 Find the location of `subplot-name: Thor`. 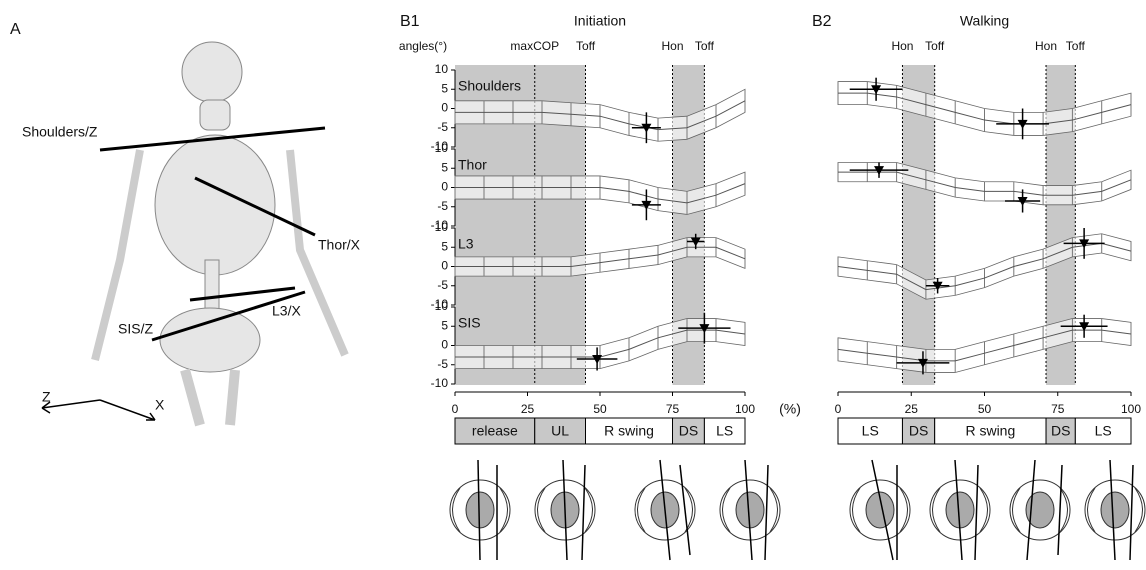

subplot-name: Thor is located at coordinates (472, 165).